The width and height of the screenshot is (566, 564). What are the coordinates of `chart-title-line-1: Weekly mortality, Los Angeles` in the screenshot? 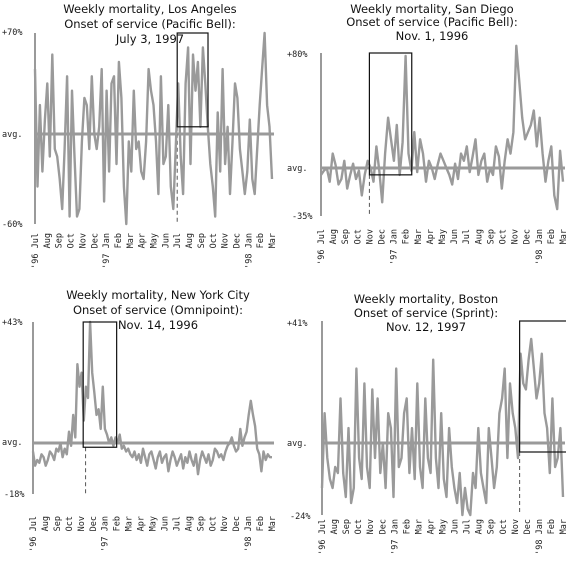 It's located at (149, 9).